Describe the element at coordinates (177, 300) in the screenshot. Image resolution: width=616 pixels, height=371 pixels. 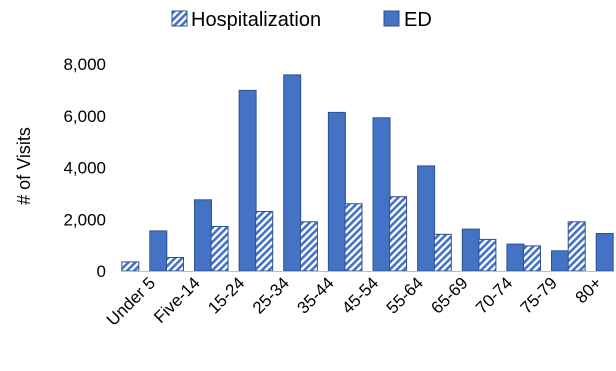
I see `x-tick-label-five-14: Five-14` at that location.